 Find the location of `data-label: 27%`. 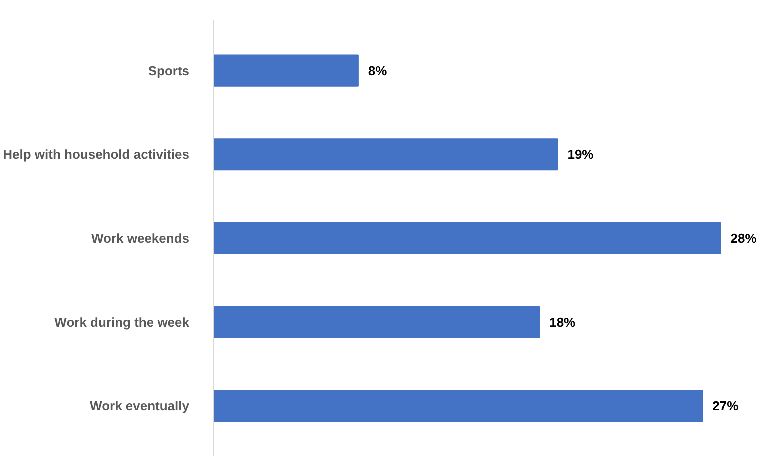

data-label: 27% is located at coordinates (726, 406).